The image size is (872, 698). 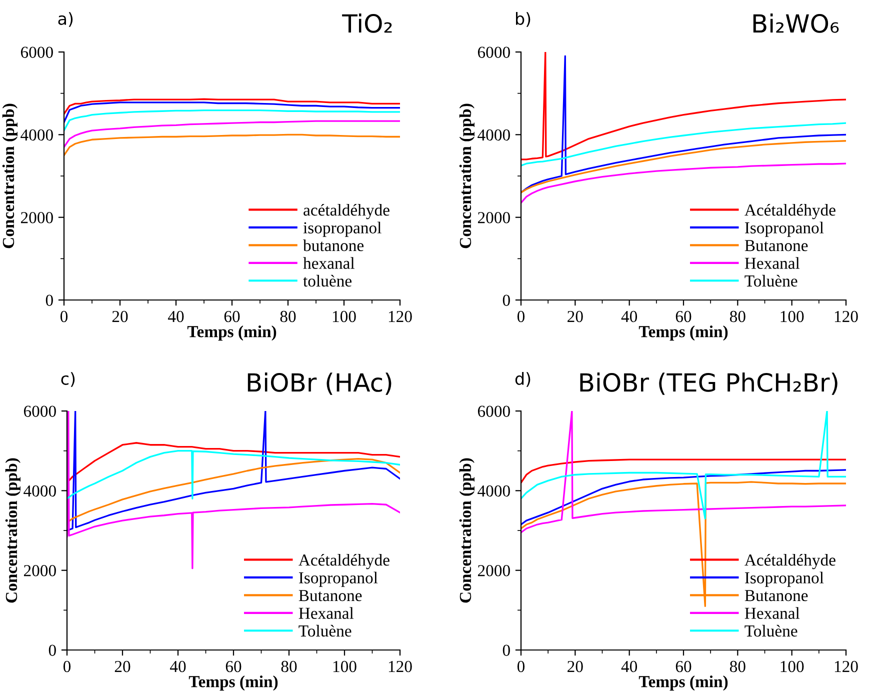 I want to click on chart-title: TiO₂, so click(x=367, y=23).